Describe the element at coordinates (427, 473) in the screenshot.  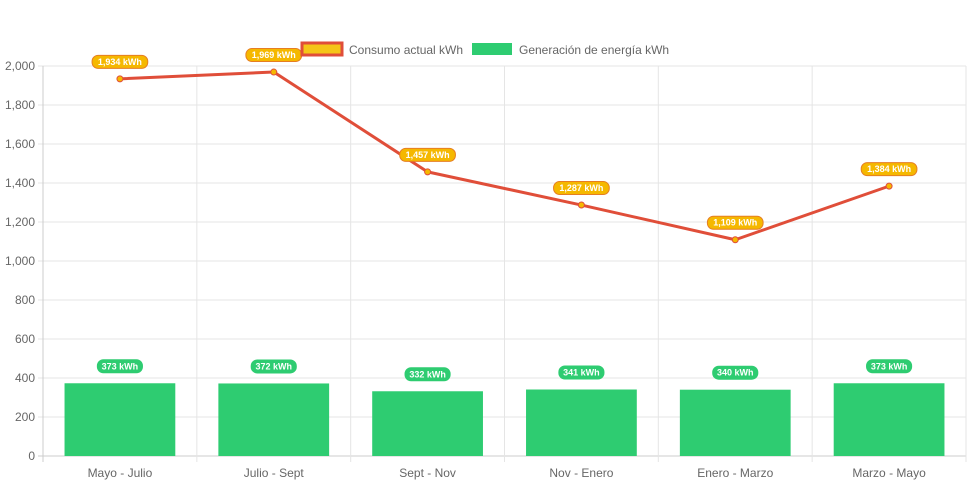
I see `x-tick-label: Sept - Nov` at that location.